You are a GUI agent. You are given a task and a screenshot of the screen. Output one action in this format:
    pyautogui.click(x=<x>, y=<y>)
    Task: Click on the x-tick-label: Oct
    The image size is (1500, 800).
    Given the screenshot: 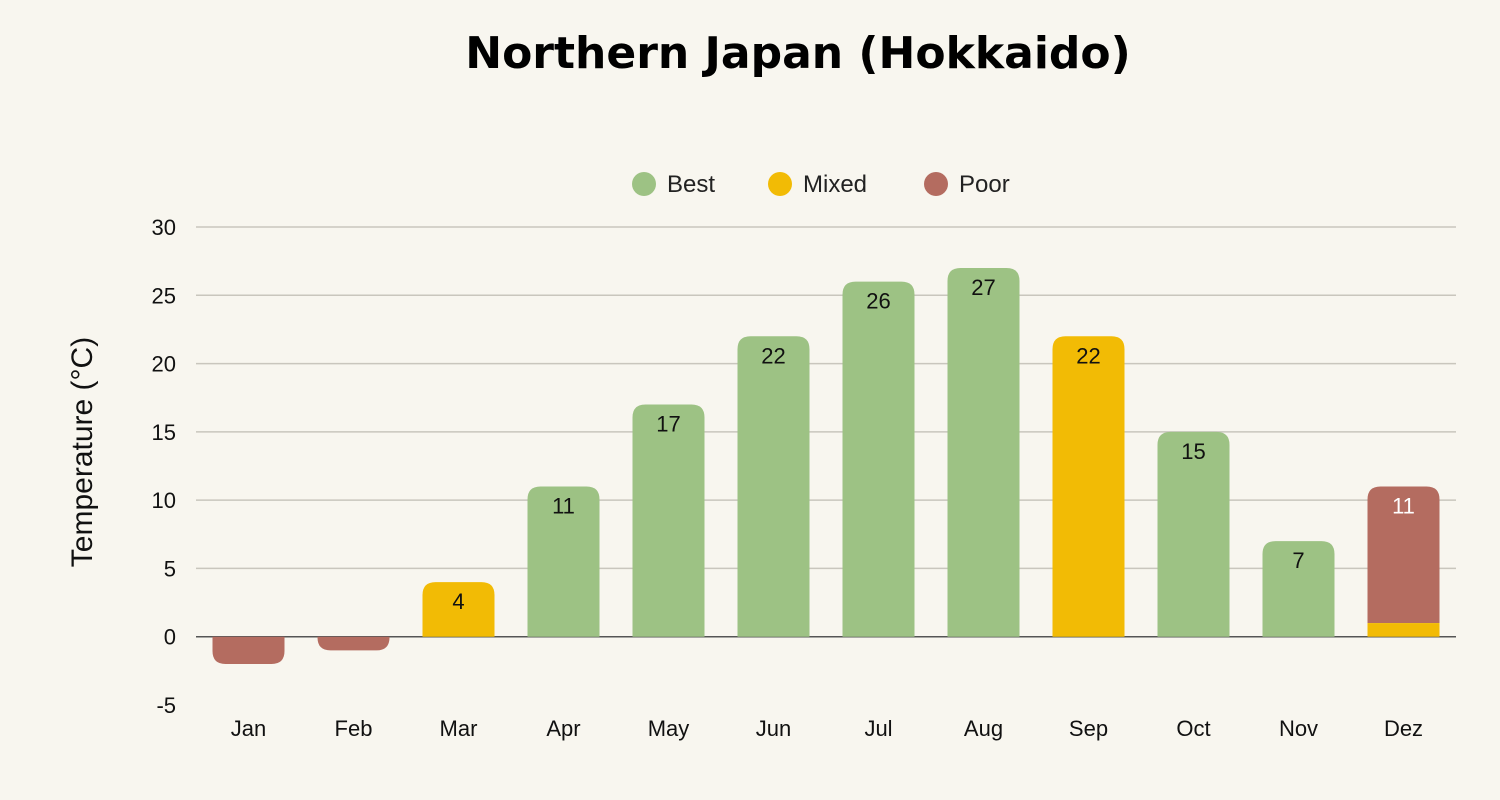 What is the action you would take?
    pyautogui.click(x=1193, y=728)
    